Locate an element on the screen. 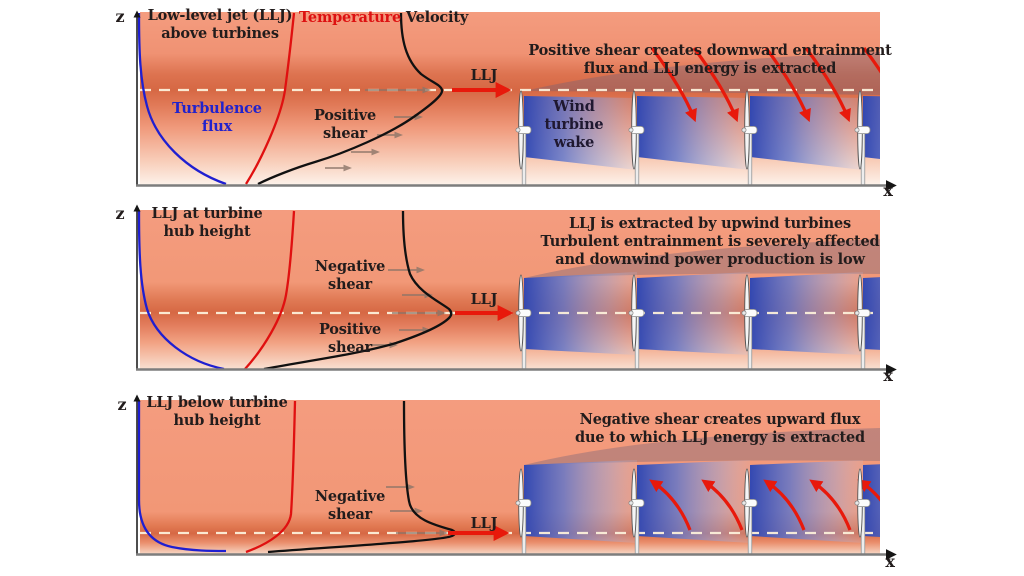 This screenshot has width=1024, height=576. wake-label: Wind turbine wake is located at coordinates (574, 124).